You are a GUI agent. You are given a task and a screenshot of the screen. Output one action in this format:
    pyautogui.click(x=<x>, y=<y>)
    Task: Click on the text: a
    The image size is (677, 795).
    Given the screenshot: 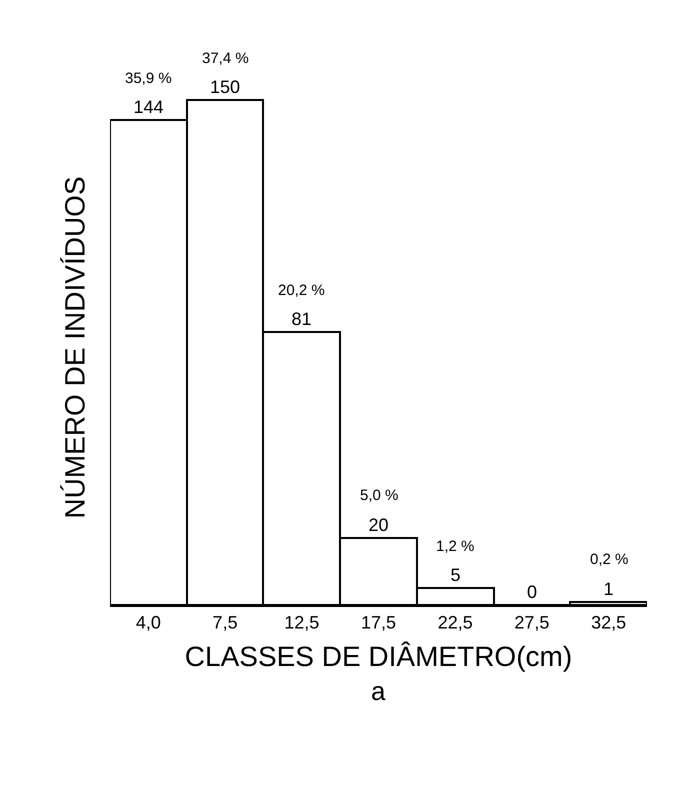 What is the action you would take?
    pyautogui.click(x=378, y=691)
    